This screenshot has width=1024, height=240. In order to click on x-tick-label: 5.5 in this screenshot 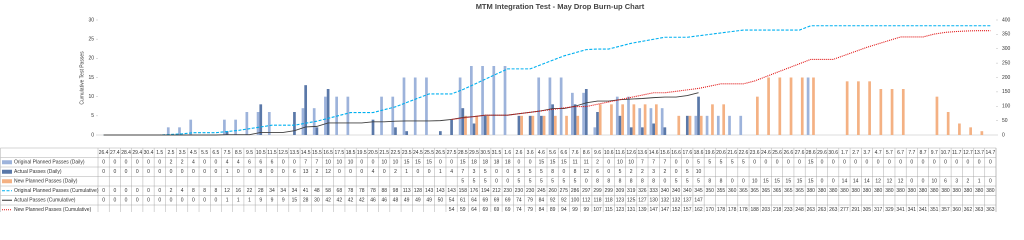, I will do `click(204, 153)`.